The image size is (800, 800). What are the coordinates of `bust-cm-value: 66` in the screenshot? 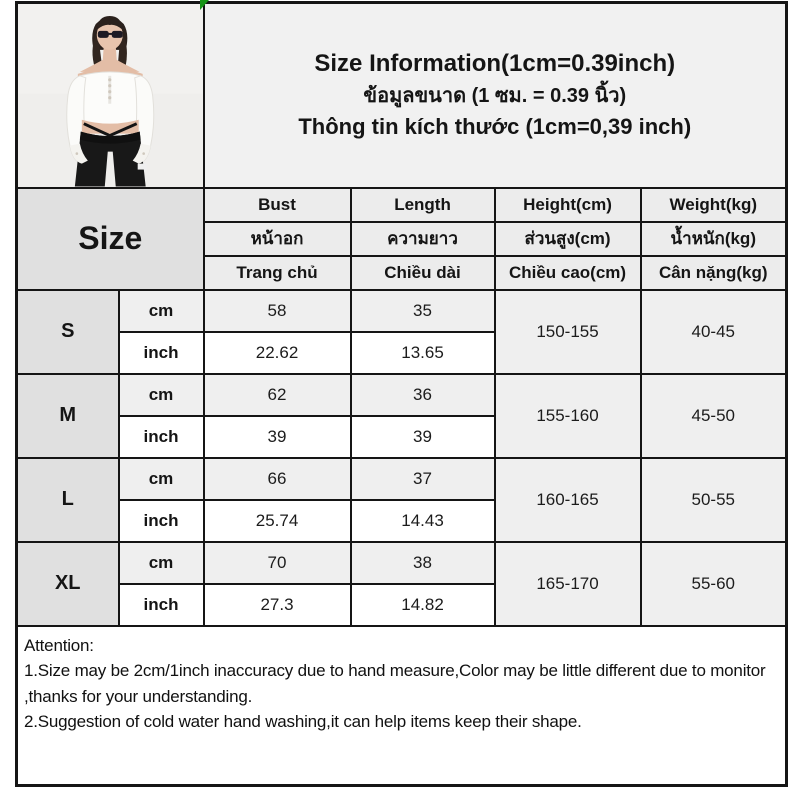 It's located at (277, 478).